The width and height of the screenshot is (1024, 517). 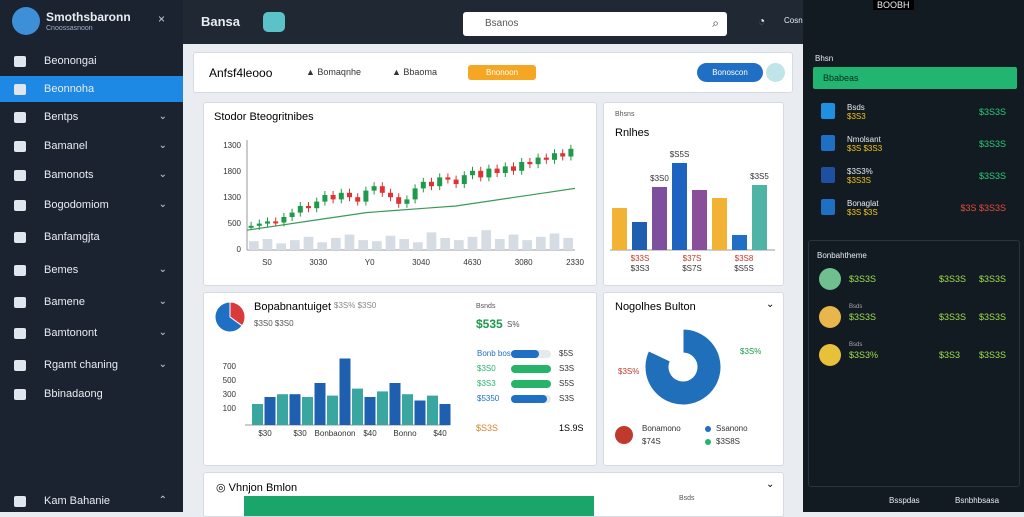 What do you see at coordinates (893, 5) in the screenshot?
I see `account: BOOBH` at bounding box center [893, 5].